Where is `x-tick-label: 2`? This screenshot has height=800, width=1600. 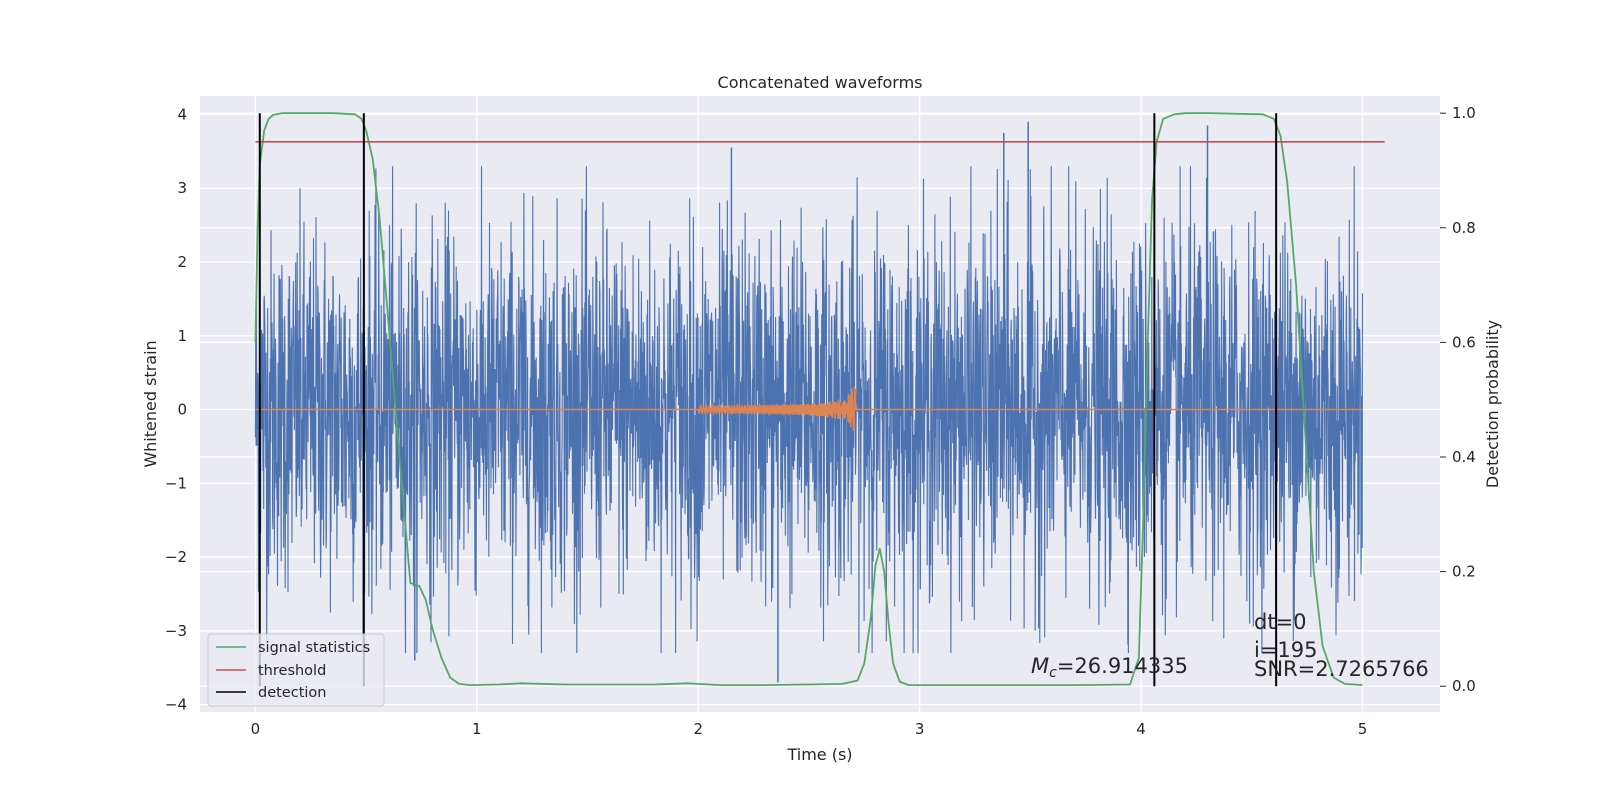
x-tick-label: 2 is located at coordinates (698, 729).